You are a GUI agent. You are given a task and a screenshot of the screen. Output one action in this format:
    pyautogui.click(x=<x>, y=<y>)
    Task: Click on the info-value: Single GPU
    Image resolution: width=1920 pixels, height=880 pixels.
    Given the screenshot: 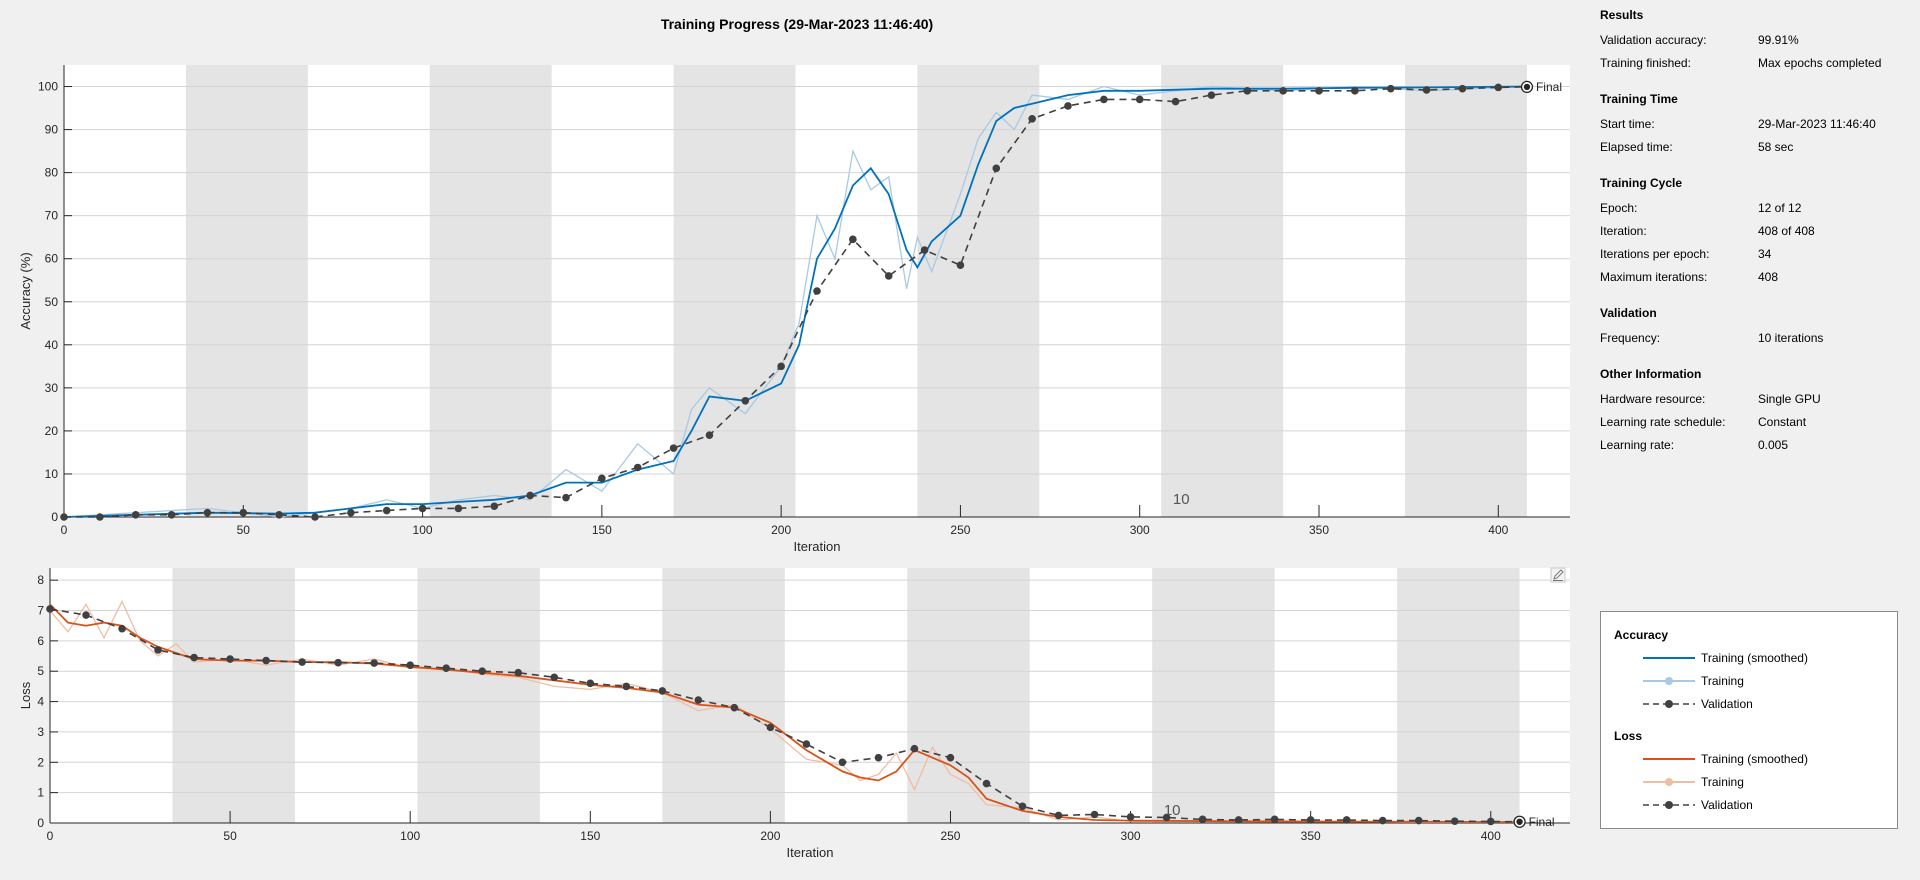 What is the action you would take?
    pyautogui.click(x=1789, y=398)
    